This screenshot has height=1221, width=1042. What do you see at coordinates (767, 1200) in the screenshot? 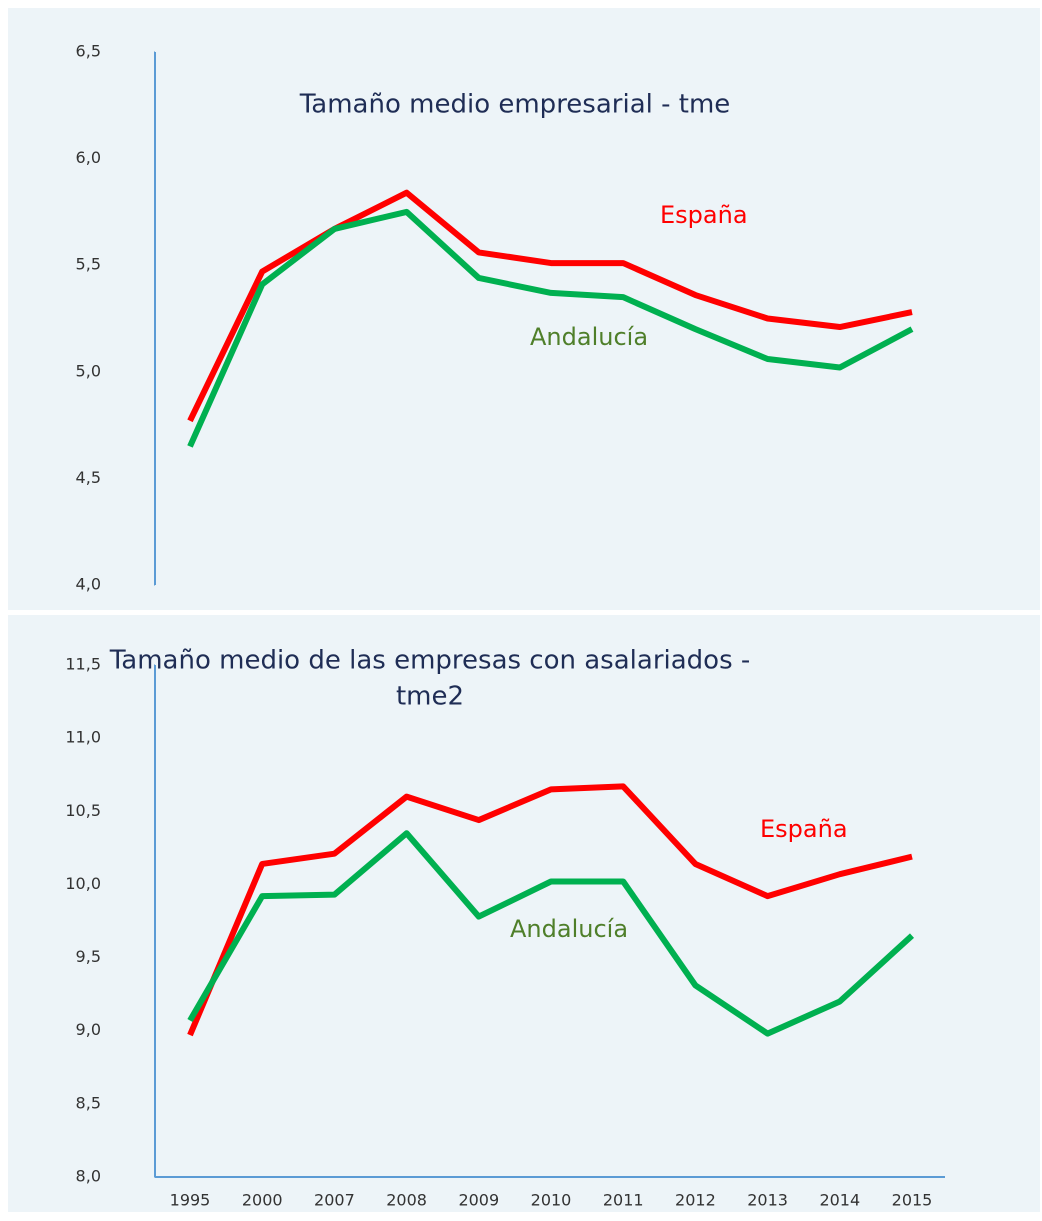
I see `x-tick-label: 2013` at bounding box center [767, 1200].